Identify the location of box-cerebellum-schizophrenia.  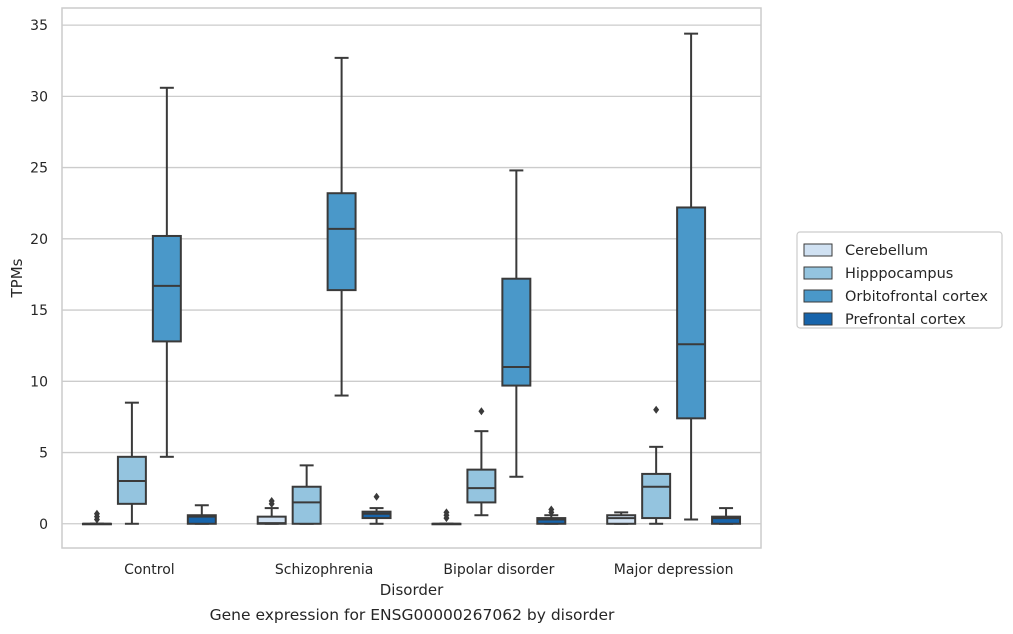
(271, 510).